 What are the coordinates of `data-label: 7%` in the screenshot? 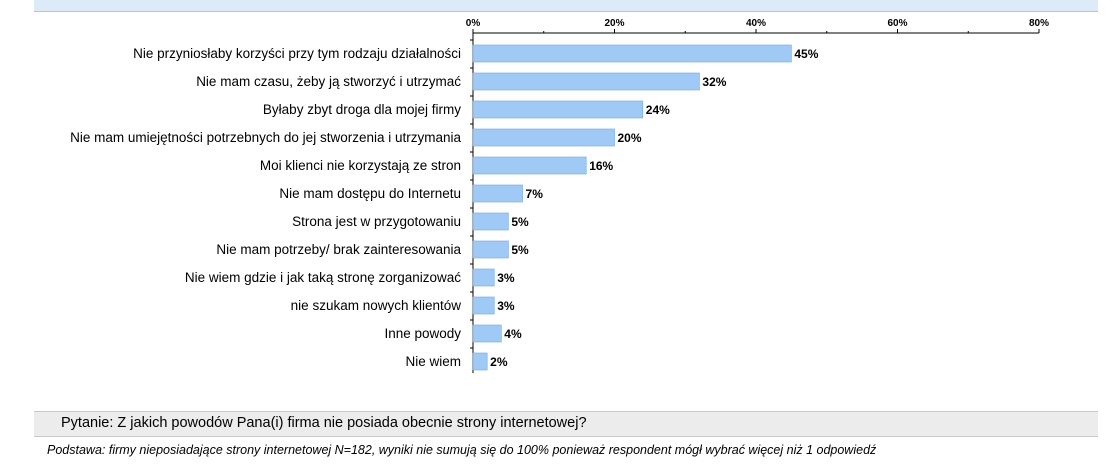 It's located at (535, 194).